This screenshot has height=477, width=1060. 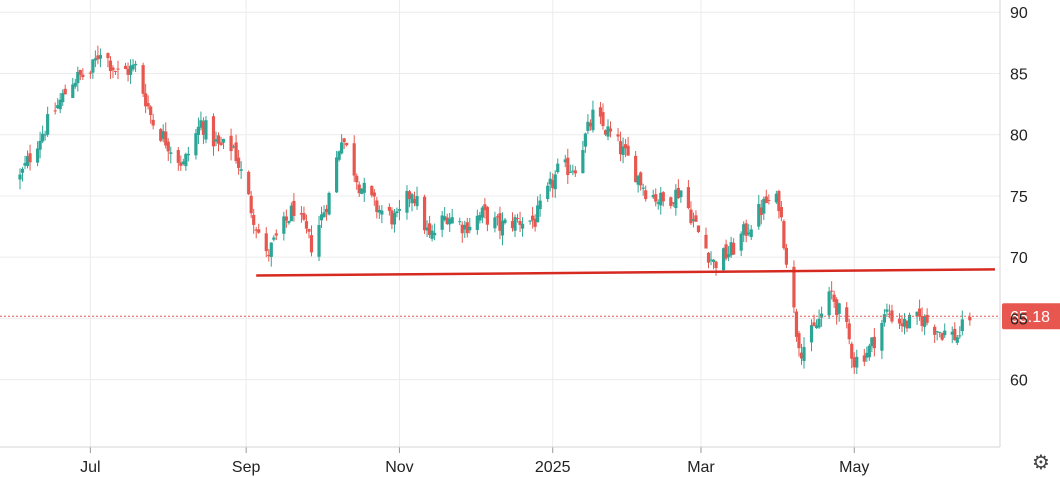 What do you see at coordinates (1019, 381) in the screenshot?
I see `y-tick-label: 60` at bounding box center [1019, 381].